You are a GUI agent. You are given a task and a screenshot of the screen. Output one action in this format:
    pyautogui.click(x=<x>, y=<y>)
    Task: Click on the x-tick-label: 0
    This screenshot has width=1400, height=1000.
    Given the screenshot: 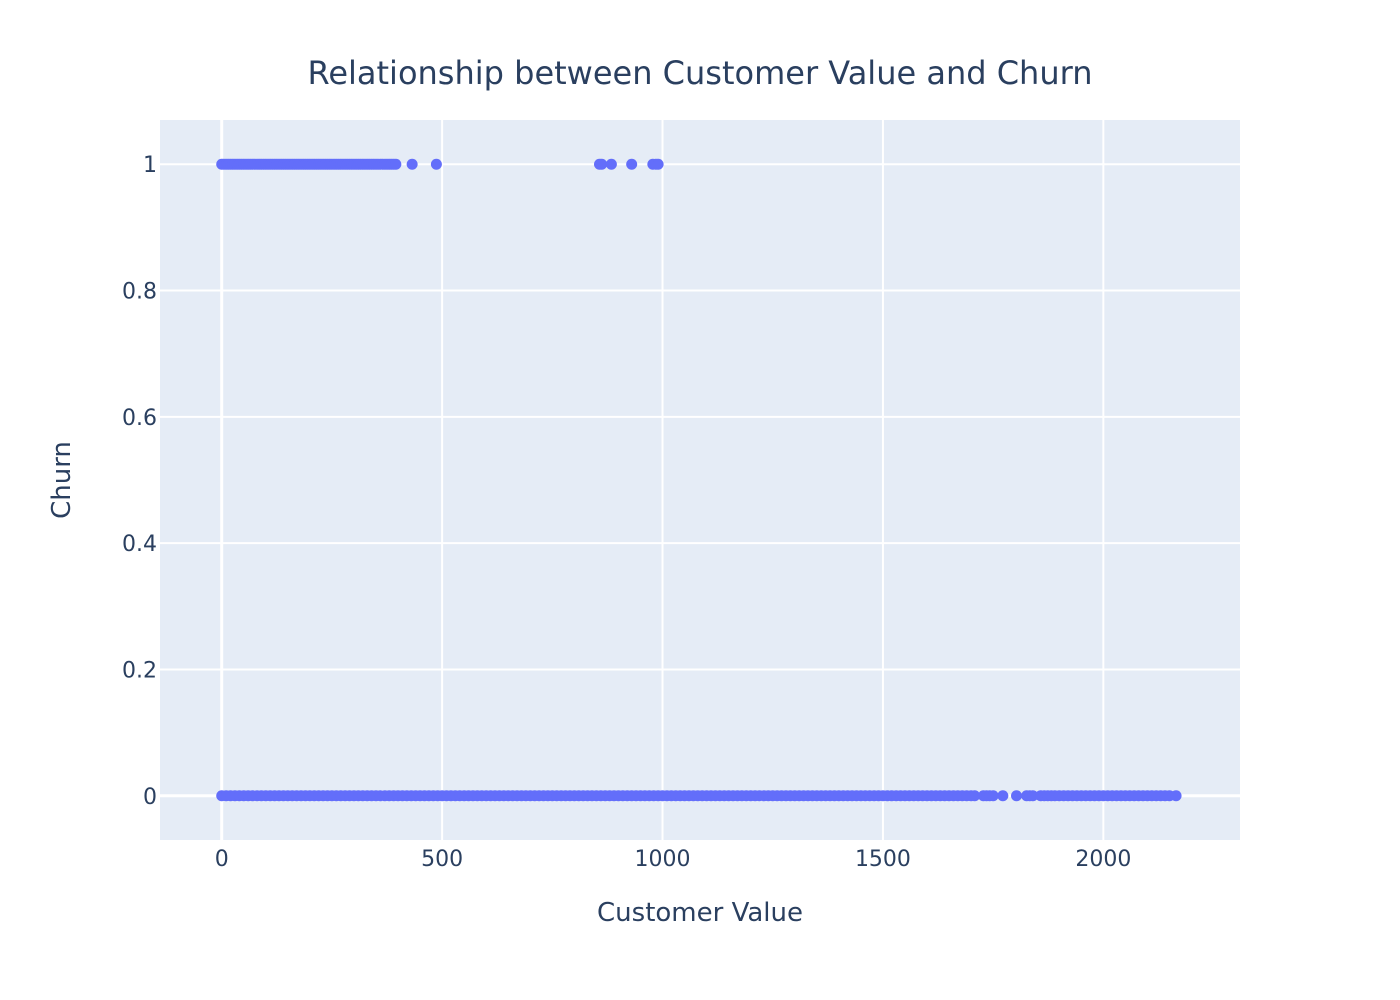 What is the action you would take?
    pyautogui.click(x=222, y=859)
    